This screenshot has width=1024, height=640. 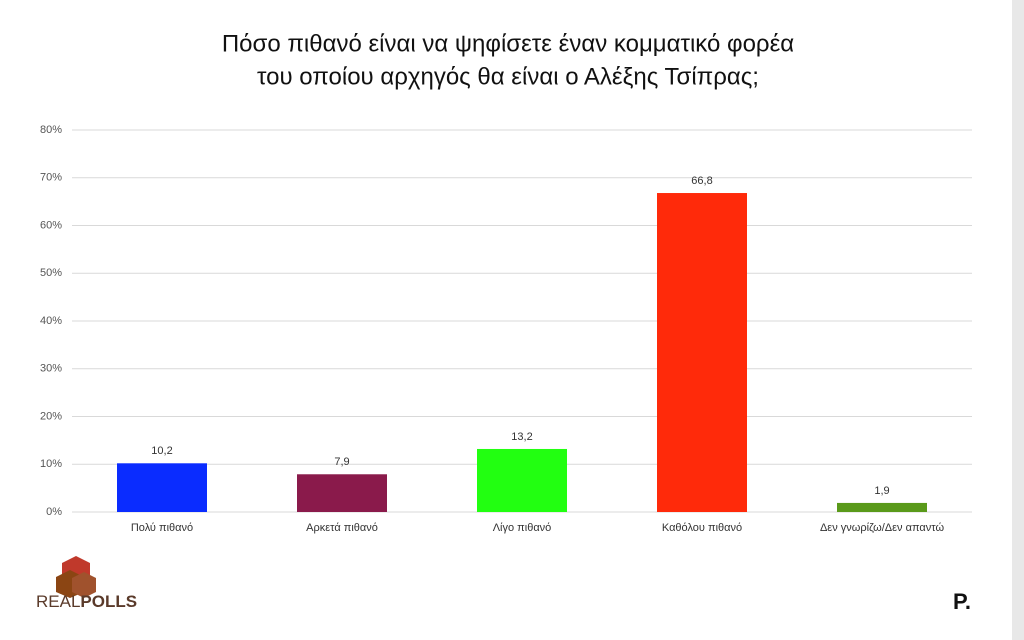 What do you see at coordinates (58, 601) in the screenshot?
I see `brand-left-a: REAL` at bounding box center [58, 601].